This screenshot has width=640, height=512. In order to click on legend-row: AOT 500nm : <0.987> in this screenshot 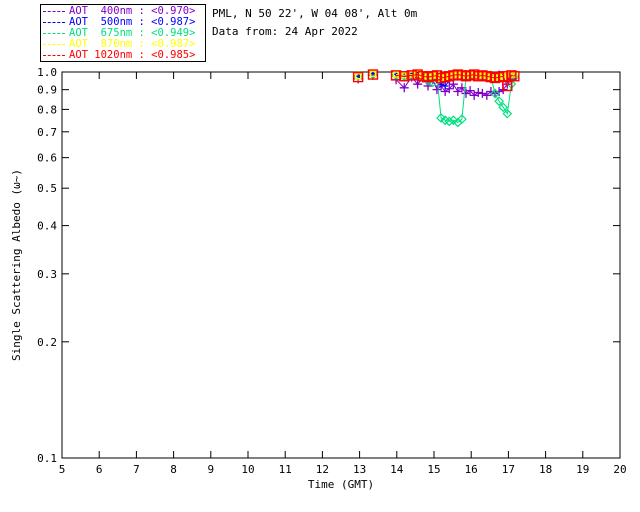, I will do `click(123, 22)`.